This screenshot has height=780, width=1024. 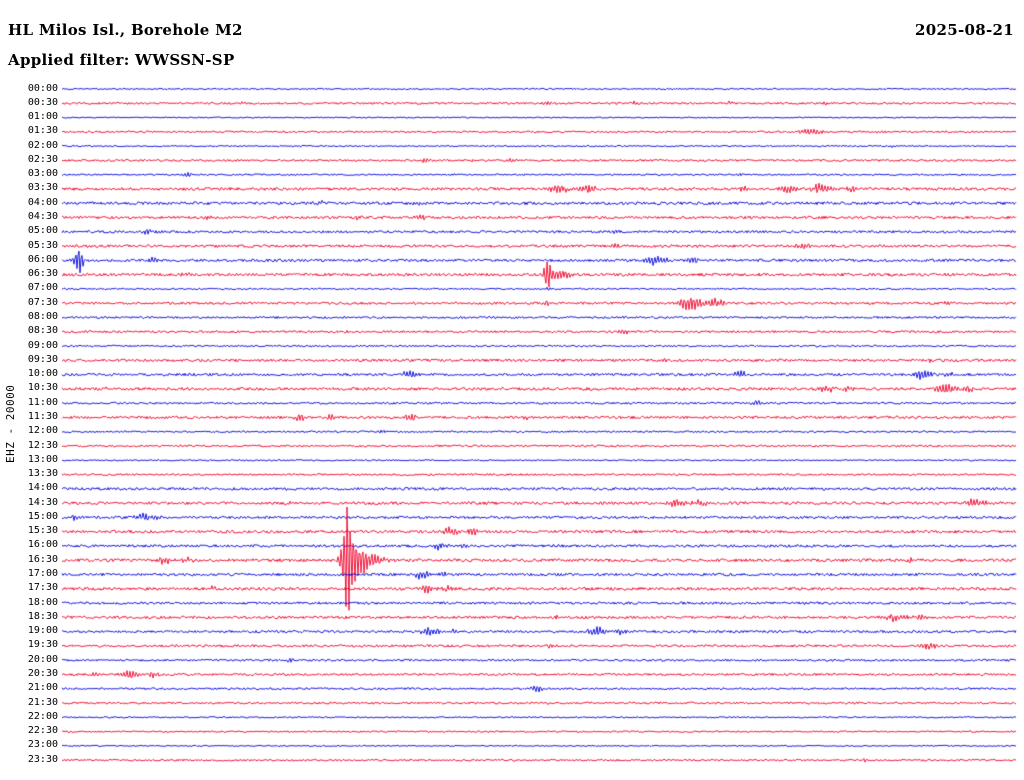 What do you see at coordinates (42, 531) in the screenshot?
I see `time-label: 15:30` at bounding box center [42, 531].